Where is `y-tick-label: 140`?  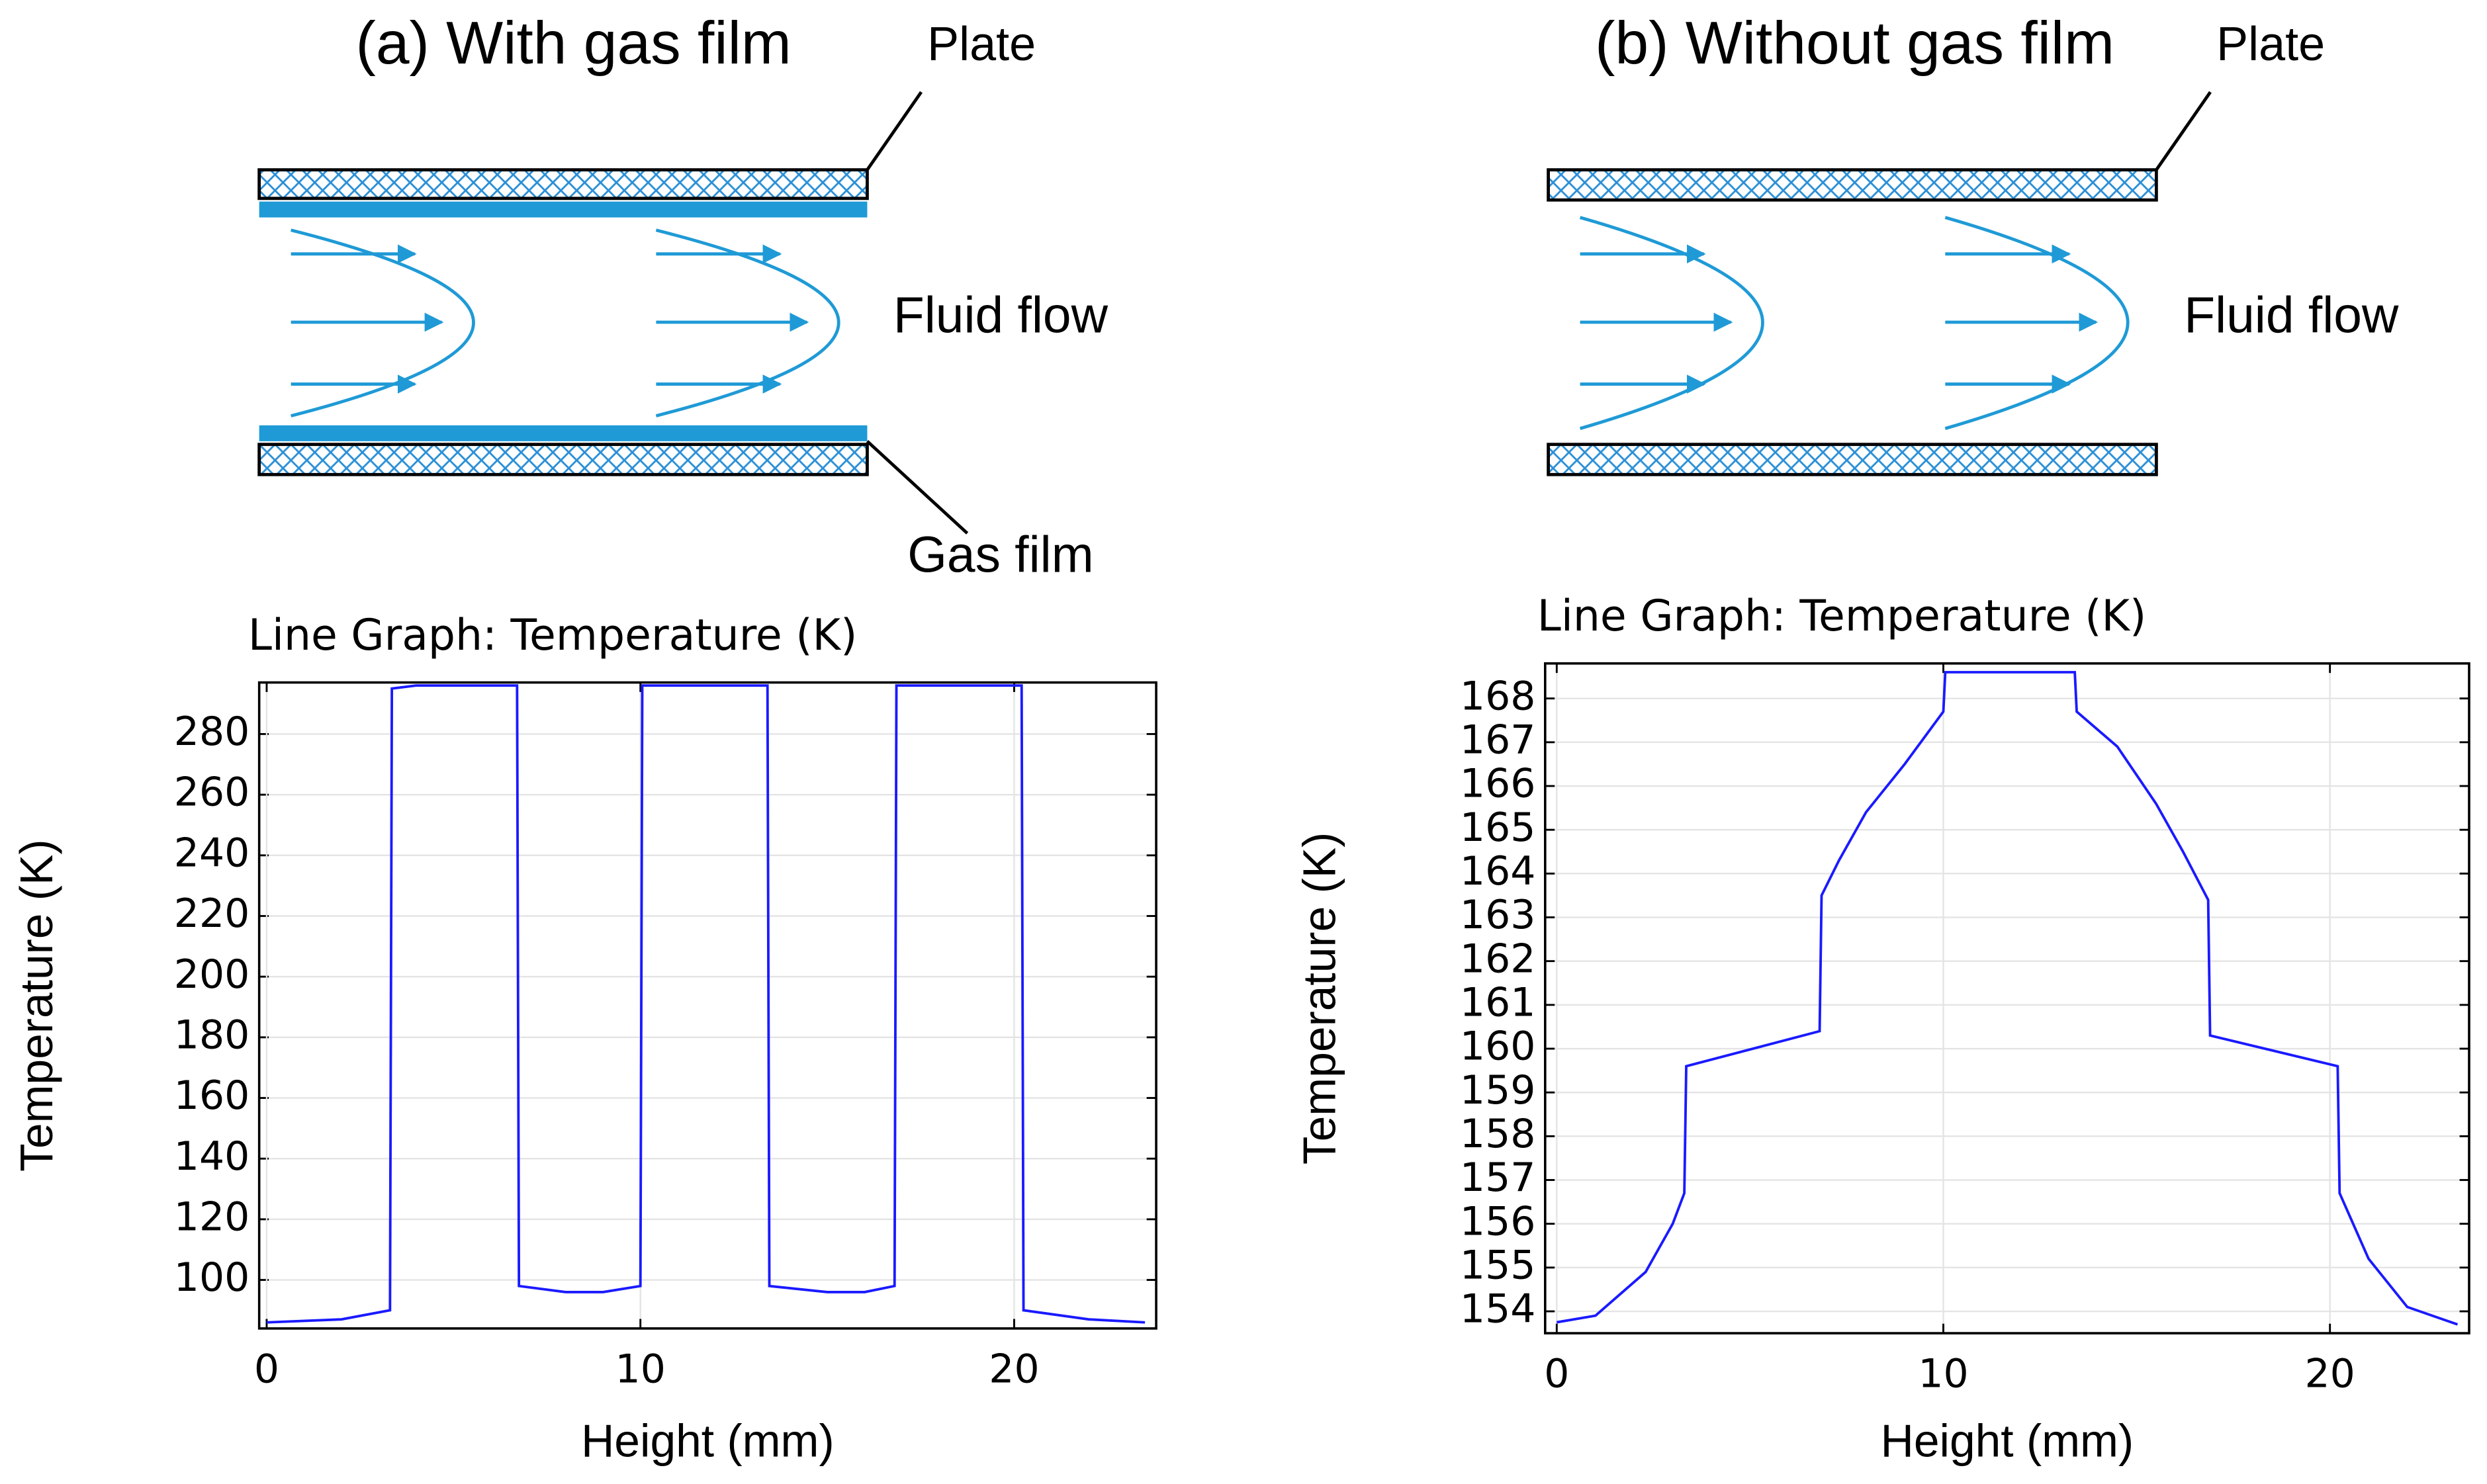 y-tick-label: 140 is located at coordinates (212, 1156).